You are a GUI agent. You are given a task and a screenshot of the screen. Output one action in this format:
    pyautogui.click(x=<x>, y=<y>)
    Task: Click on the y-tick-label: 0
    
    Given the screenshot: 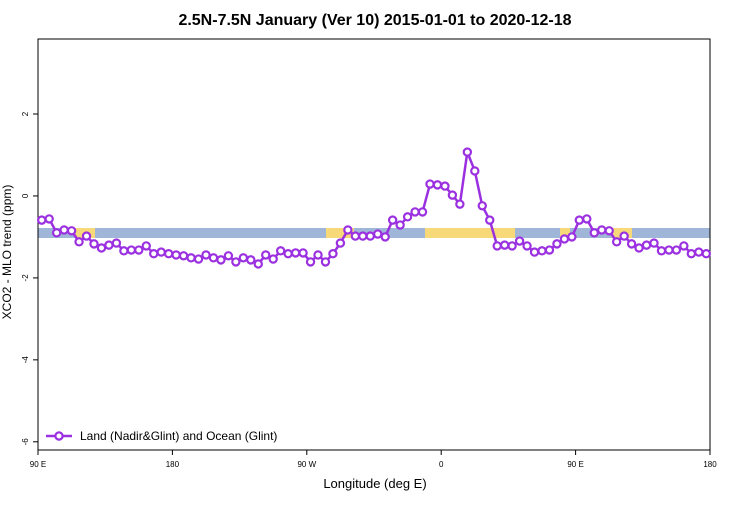 What is the action you would take?
    pyautogui.click(x=25, y=195)
    